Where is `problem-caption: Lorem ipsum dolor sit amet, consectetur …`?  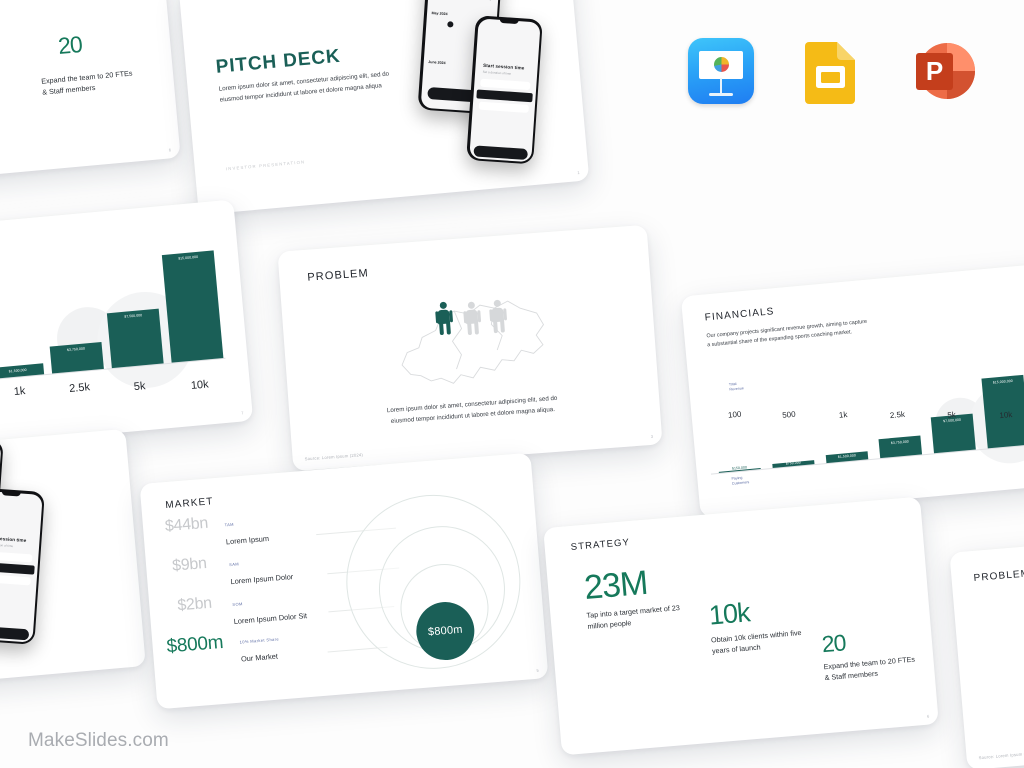 problem-caption: Lorem ipsum dolor sit amet, consectetur … is located at coordinates (472, 409).